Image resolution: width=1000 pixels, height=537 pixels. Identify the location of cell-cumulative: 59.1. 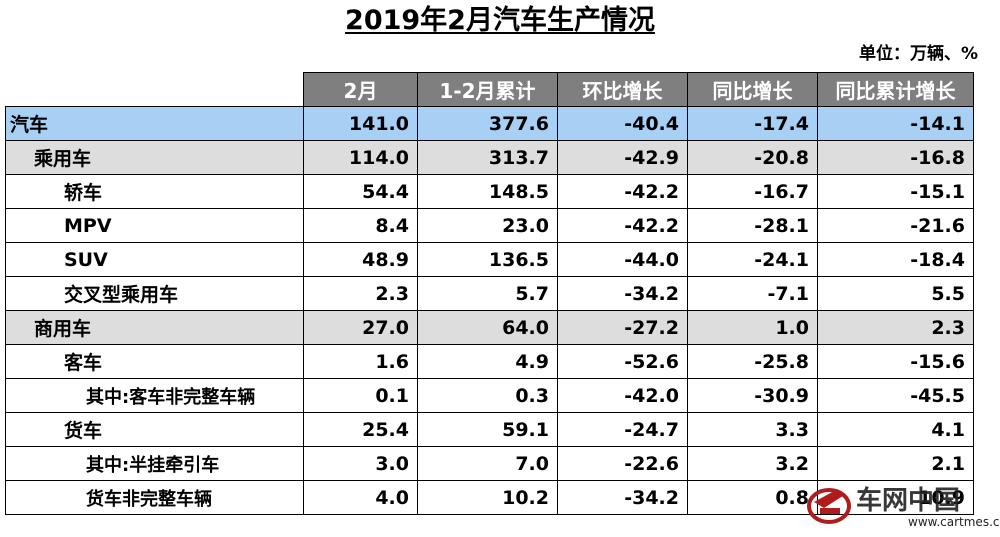
(487, 429).